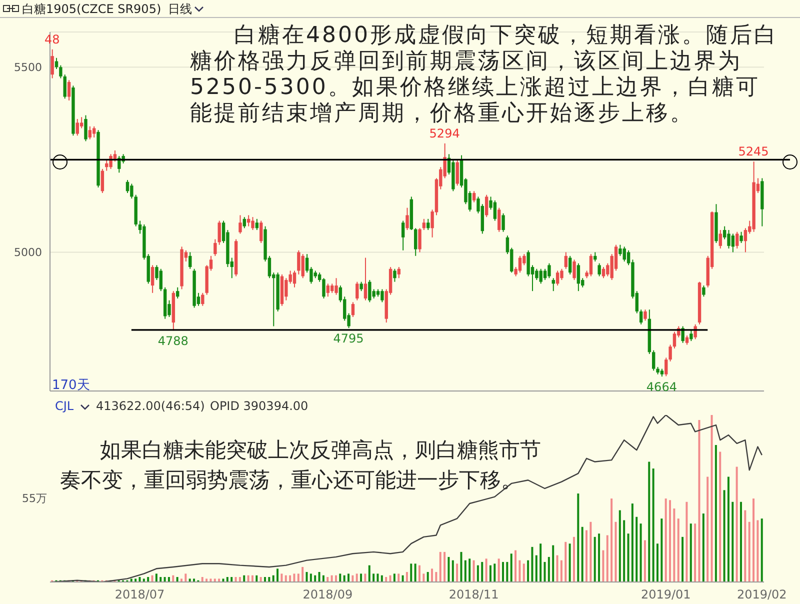  What do you see at coordinates (473, 595) in the screenshot?
I see `x-tick-label: 2018/11` at bounding box center [473, 595].